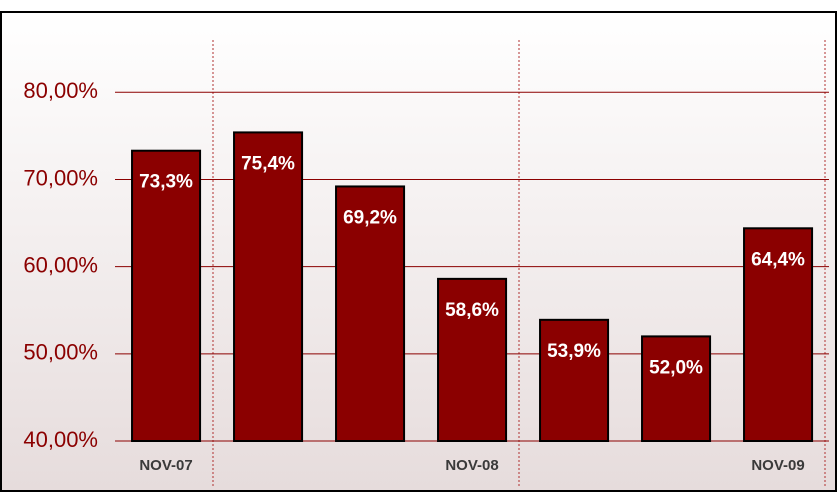 The width and height of the screenshot is (838, 493). What do you see at coordinates (60, 90) in the screenshot?
I see `y-tick-label: 80,00%` at bounding box center [60, 90].